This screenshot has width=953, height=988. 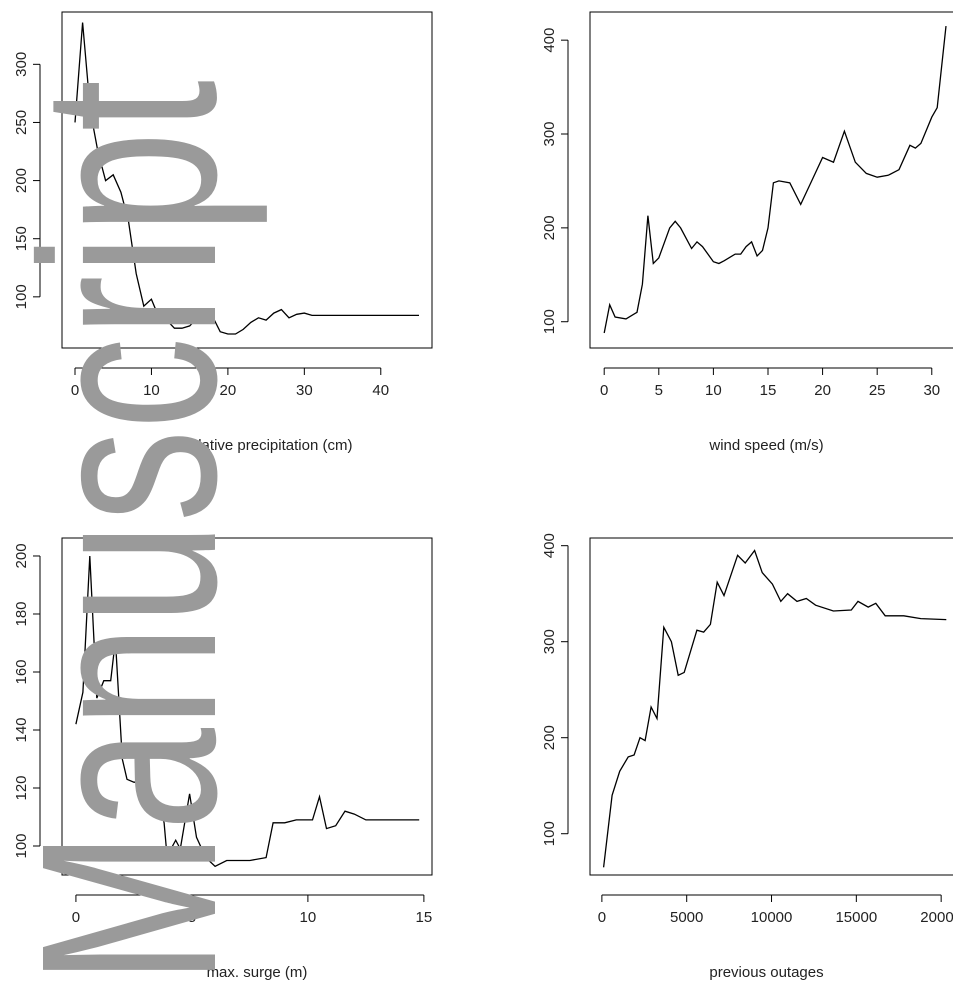 I want to click on x-axis-label: previous outages, so click(x=766, y=972).